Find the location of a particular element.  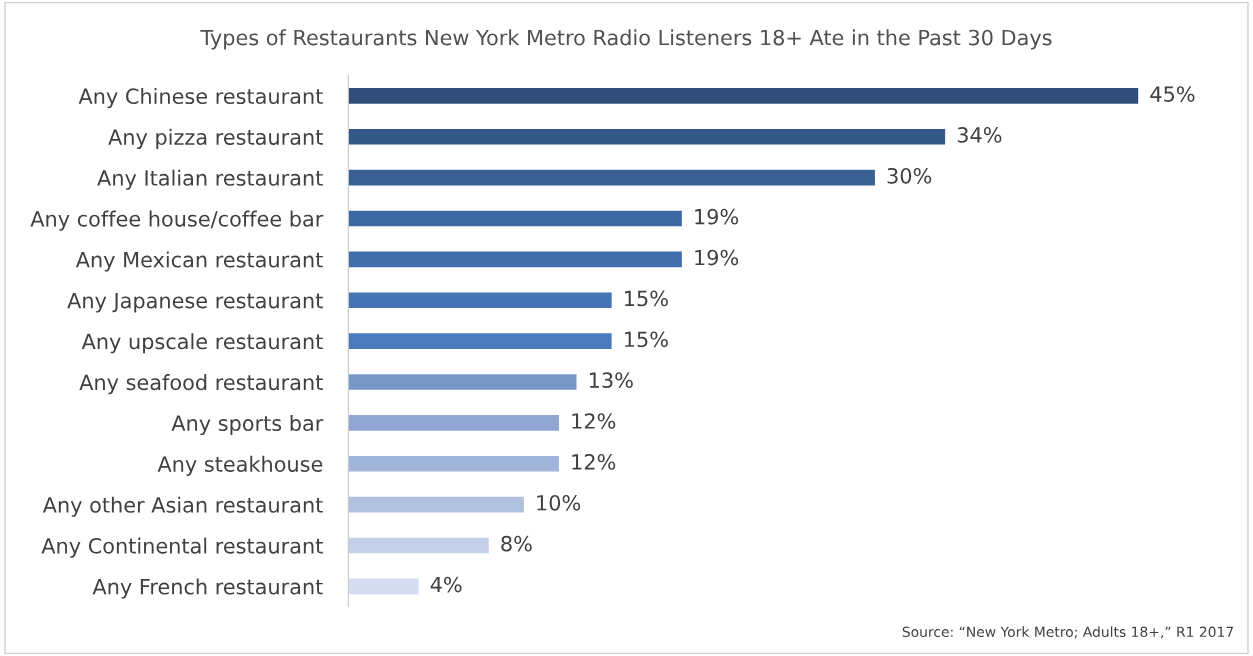

y-tick-label: Any other Asian restaurant is located at coordinates (182, 506).